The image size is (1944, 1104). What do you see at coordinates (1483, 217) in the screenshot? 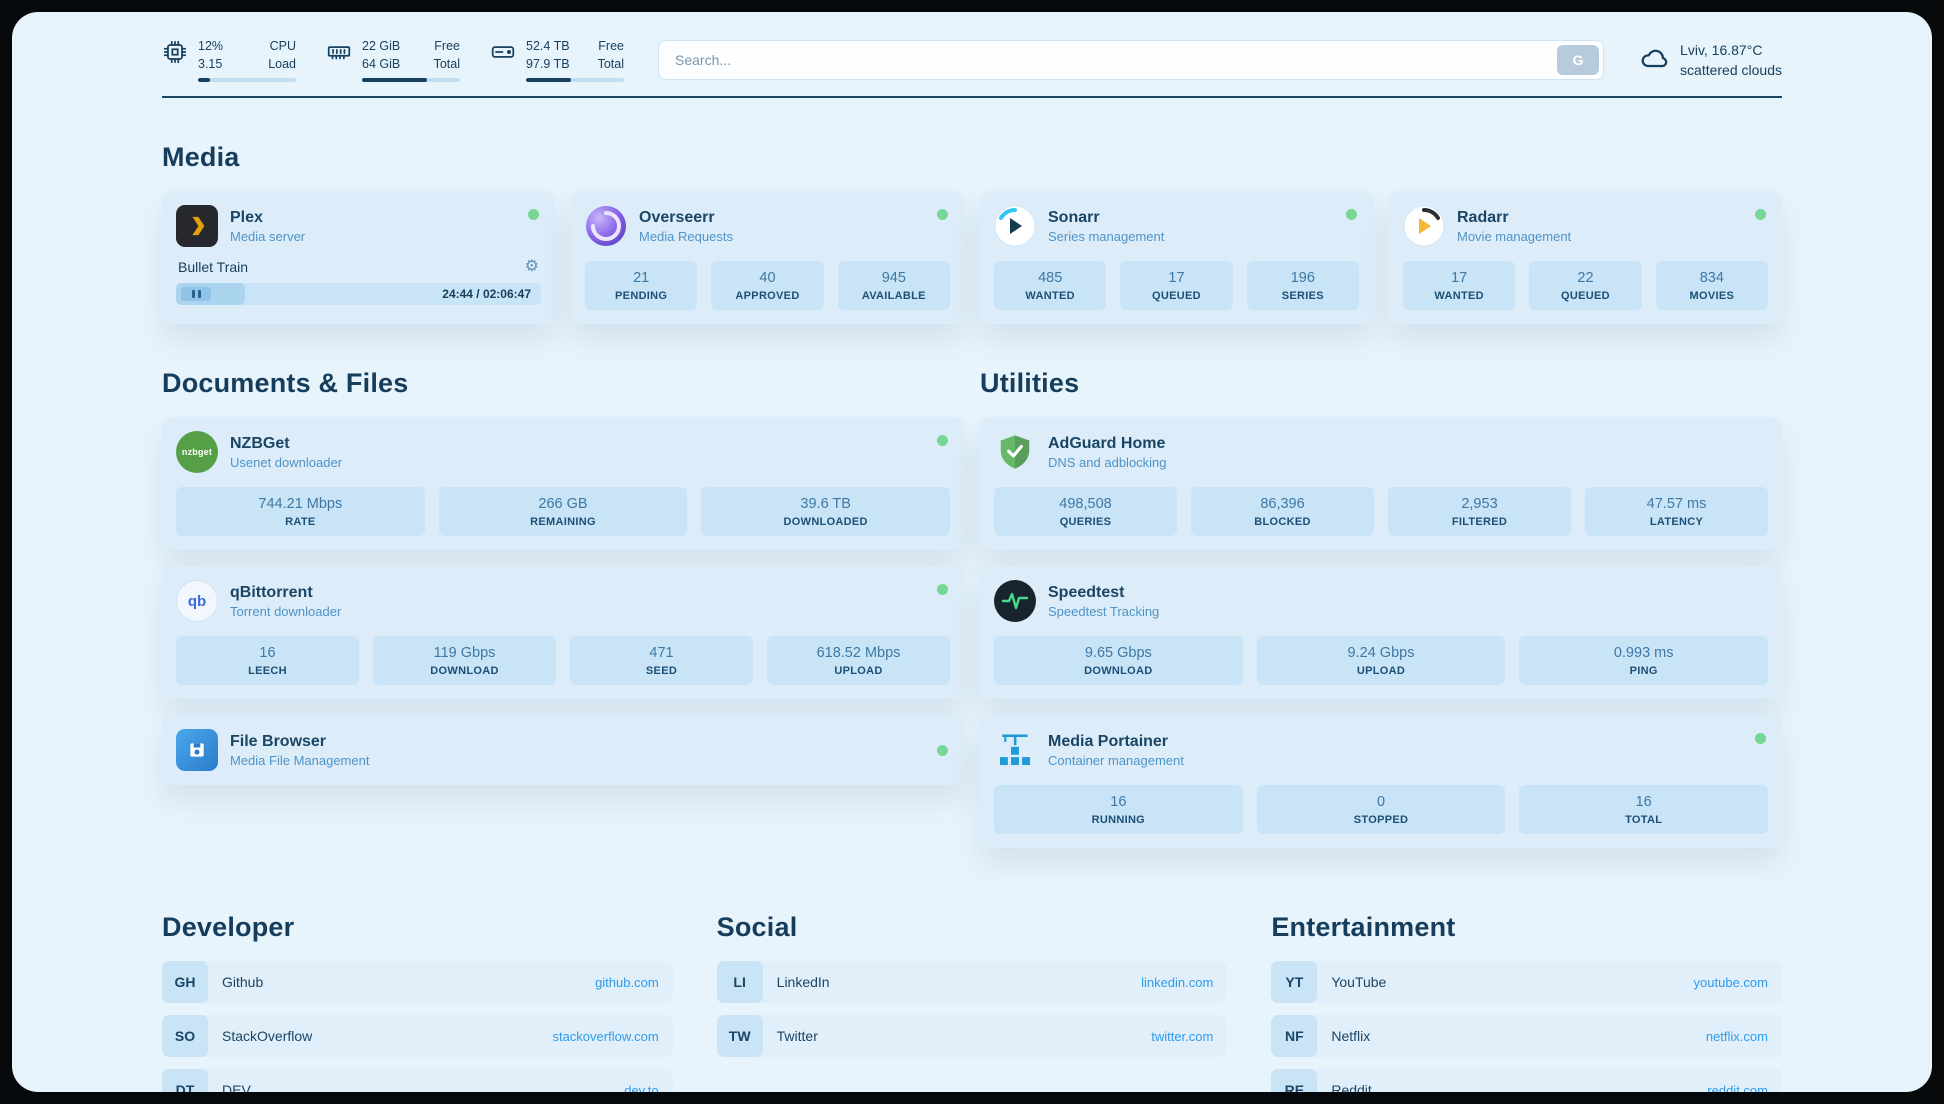
I see `app-name: Radarr` at bounding box center [1483, 217].